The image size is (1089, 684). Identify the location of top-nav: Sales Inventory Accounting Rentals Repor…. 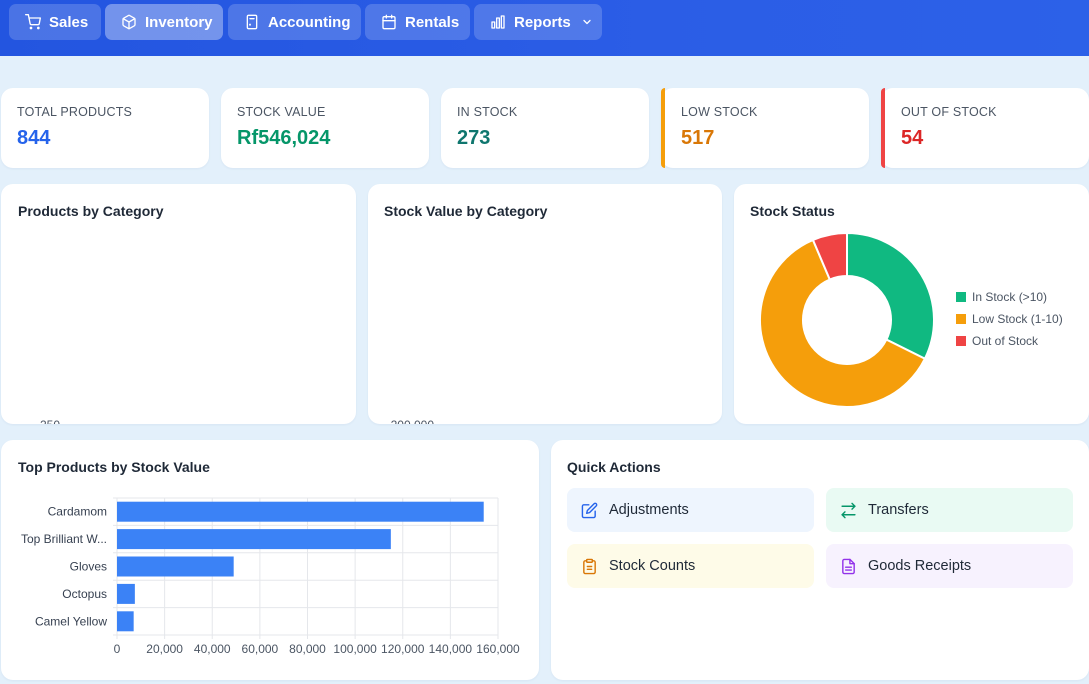
(544, 28).